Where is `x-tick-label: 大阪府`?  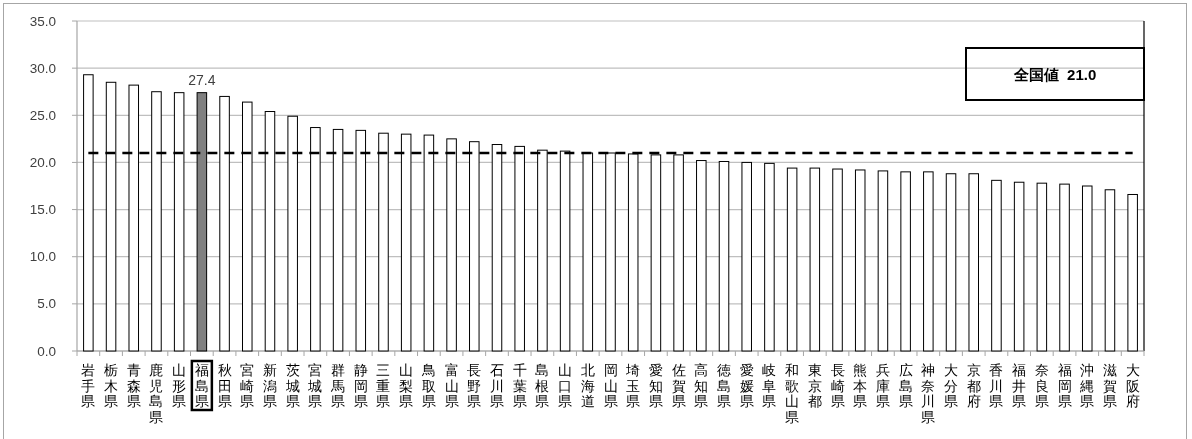 x-tick-label: 大阪府 is located at coordinates (1132, 385).